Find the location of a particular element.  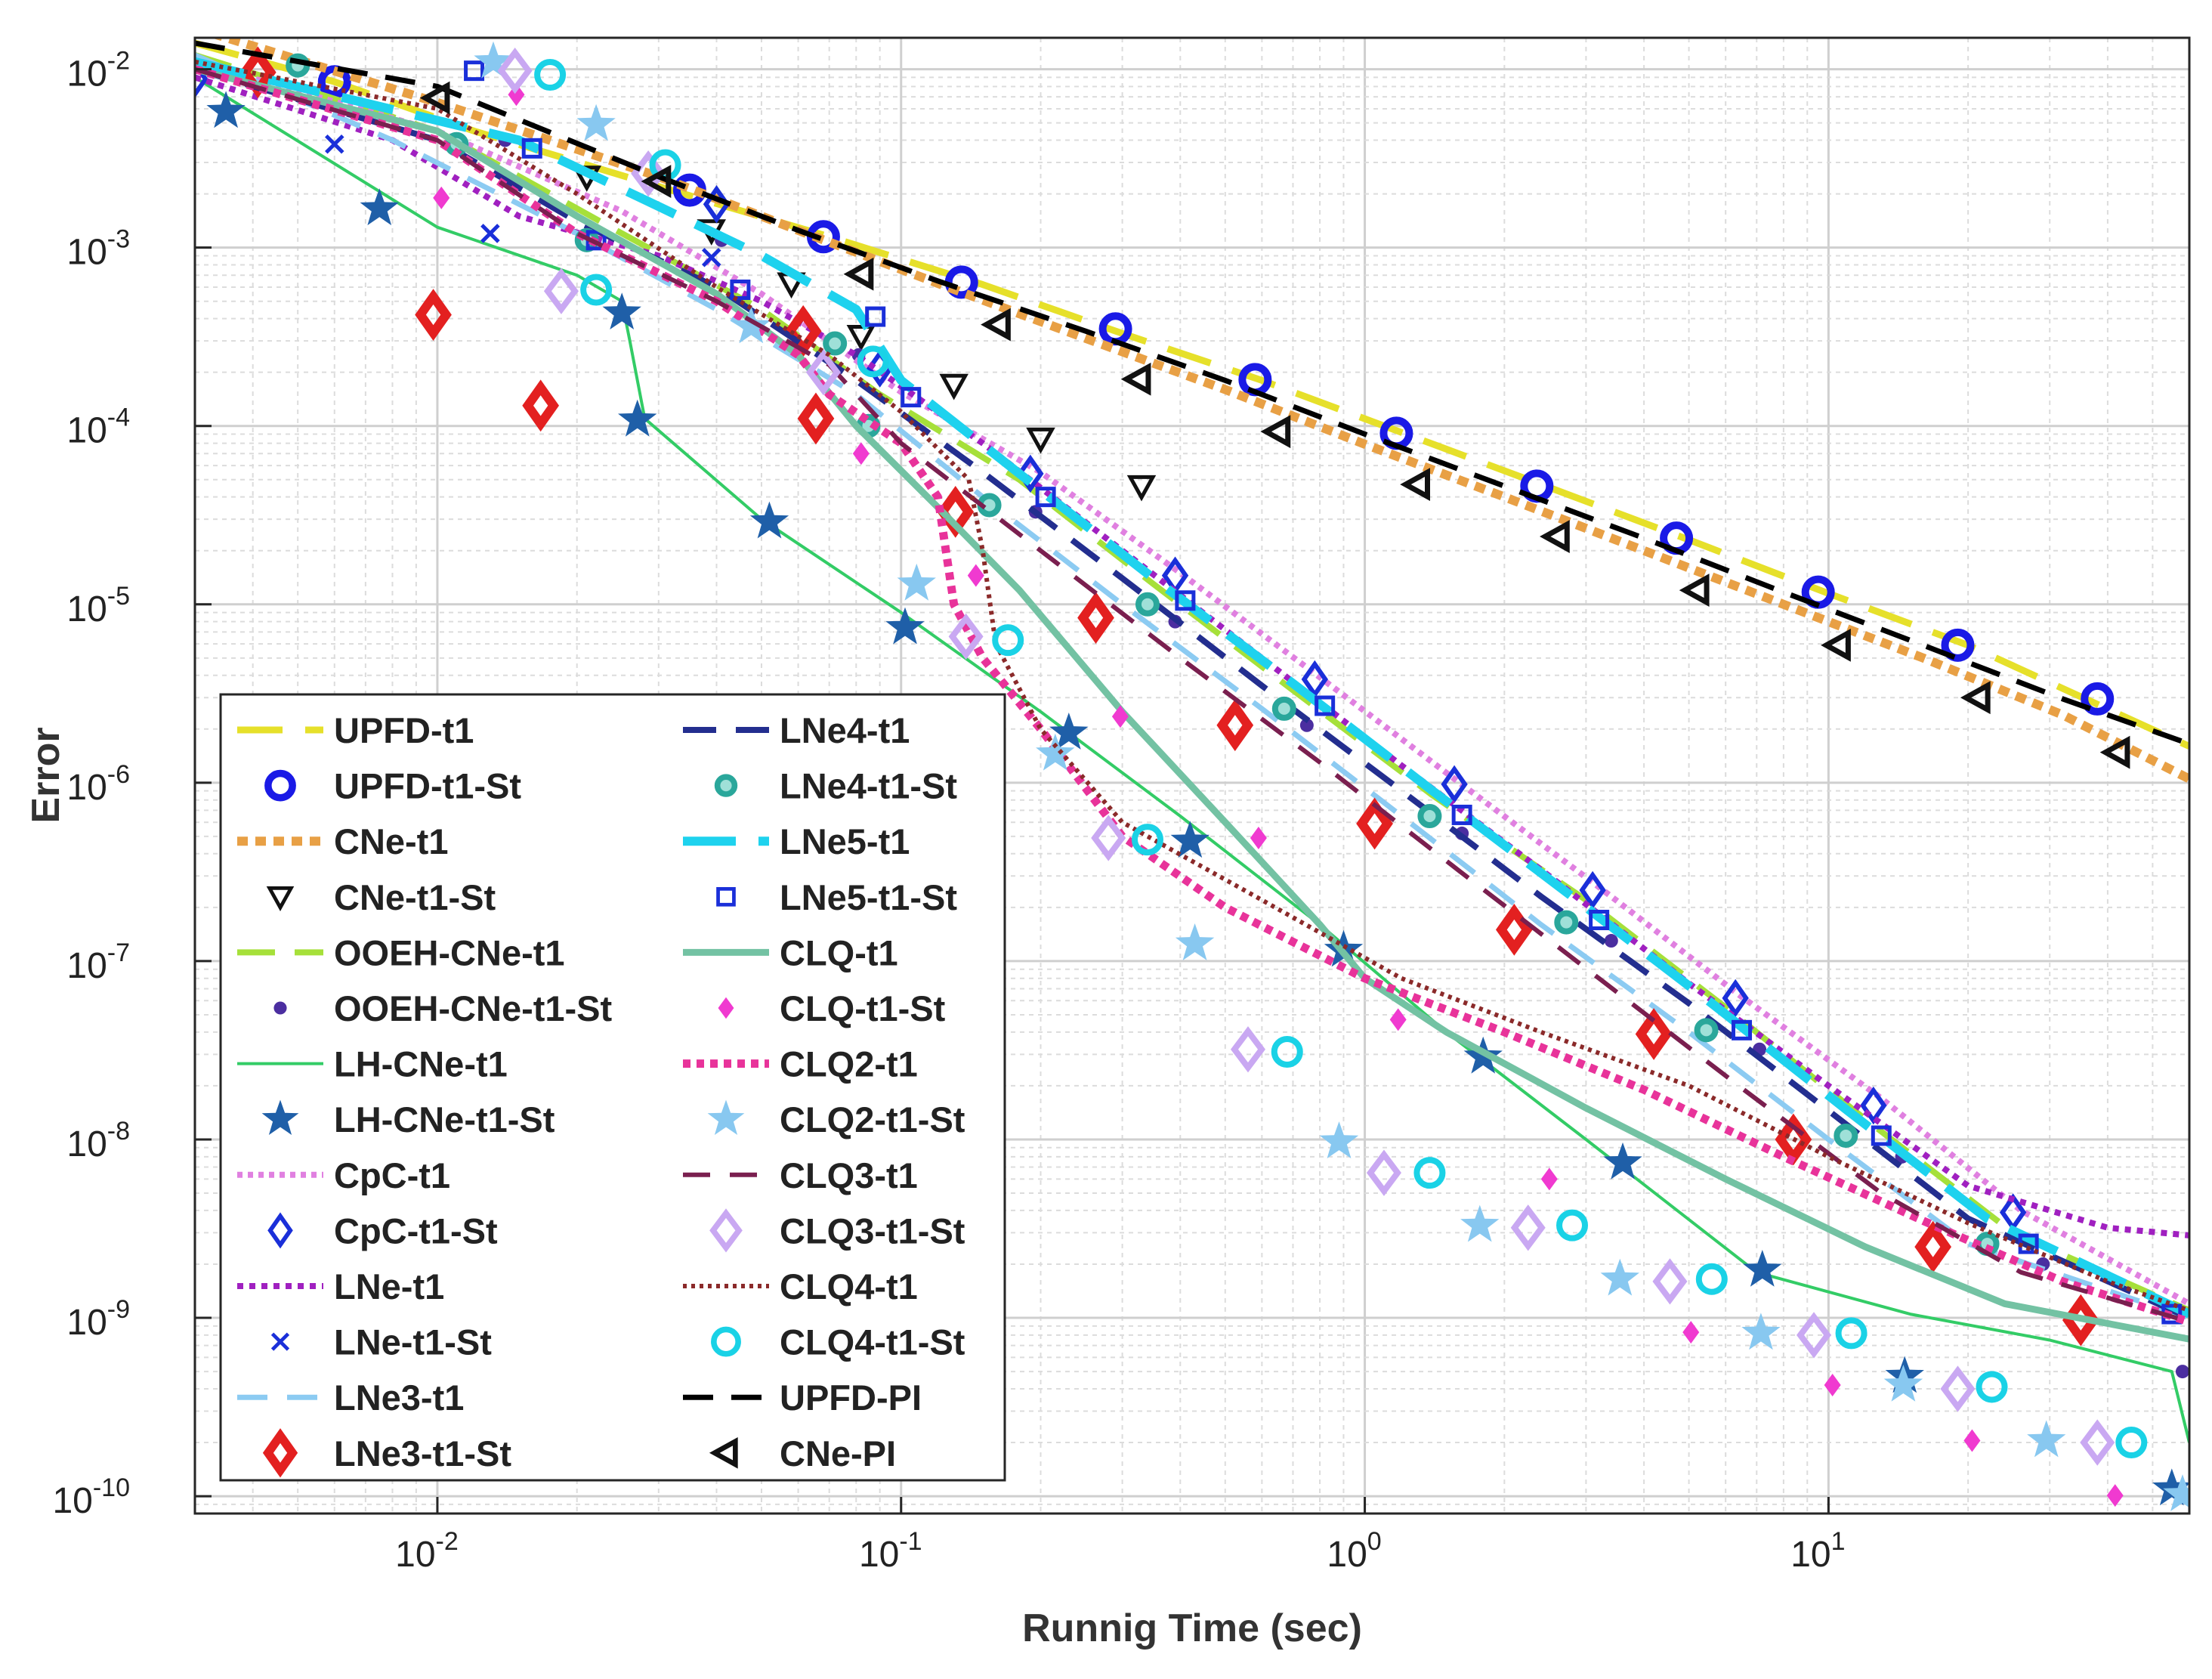

legend-entry: CLQ2-t1-St is located at coordinates (836, 1119).